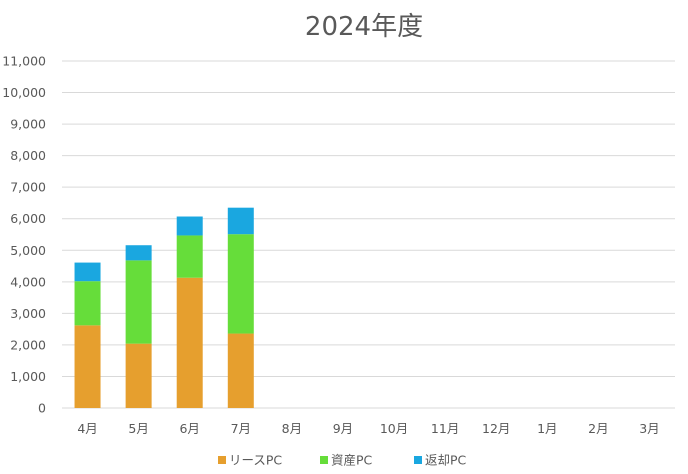 The width and height of the screenshot is (688, 474). Describe the element at coordinates (24, 92) in the screenshot. I see `y-tick-label: 10,000` at that location.